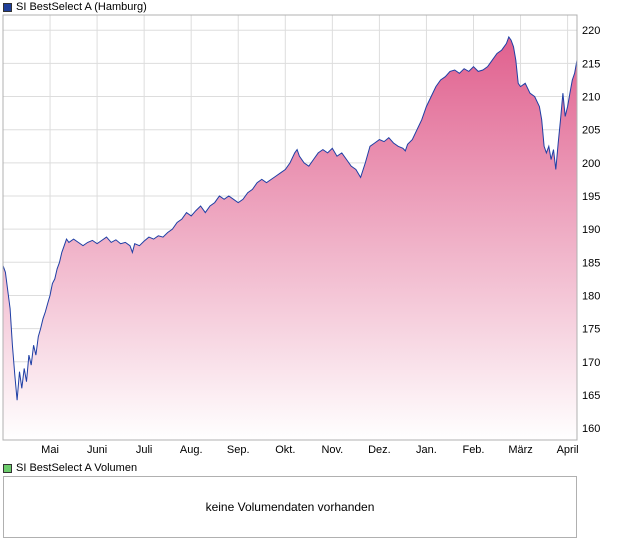 The image size is (620, 546). Describe the element at coordinates (591, 164) in the screenshot. I see `y-tick-label: 200` at that location.